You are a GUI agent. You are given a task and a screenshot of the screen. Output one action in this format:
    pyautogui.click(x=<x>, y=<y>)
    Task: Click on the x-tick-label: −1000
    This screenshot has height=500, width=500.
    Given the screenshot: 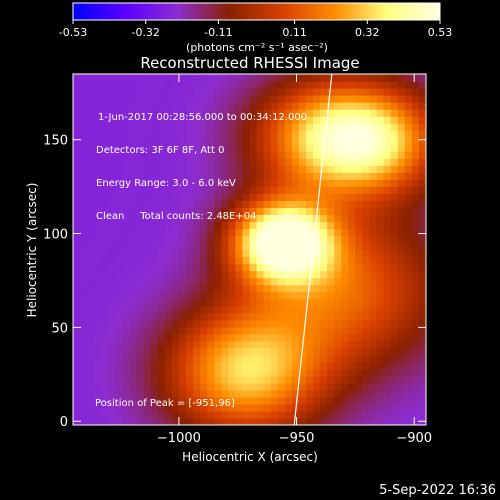 What is the action you would take?
    pyautogui.click(x=179, y=438)
    